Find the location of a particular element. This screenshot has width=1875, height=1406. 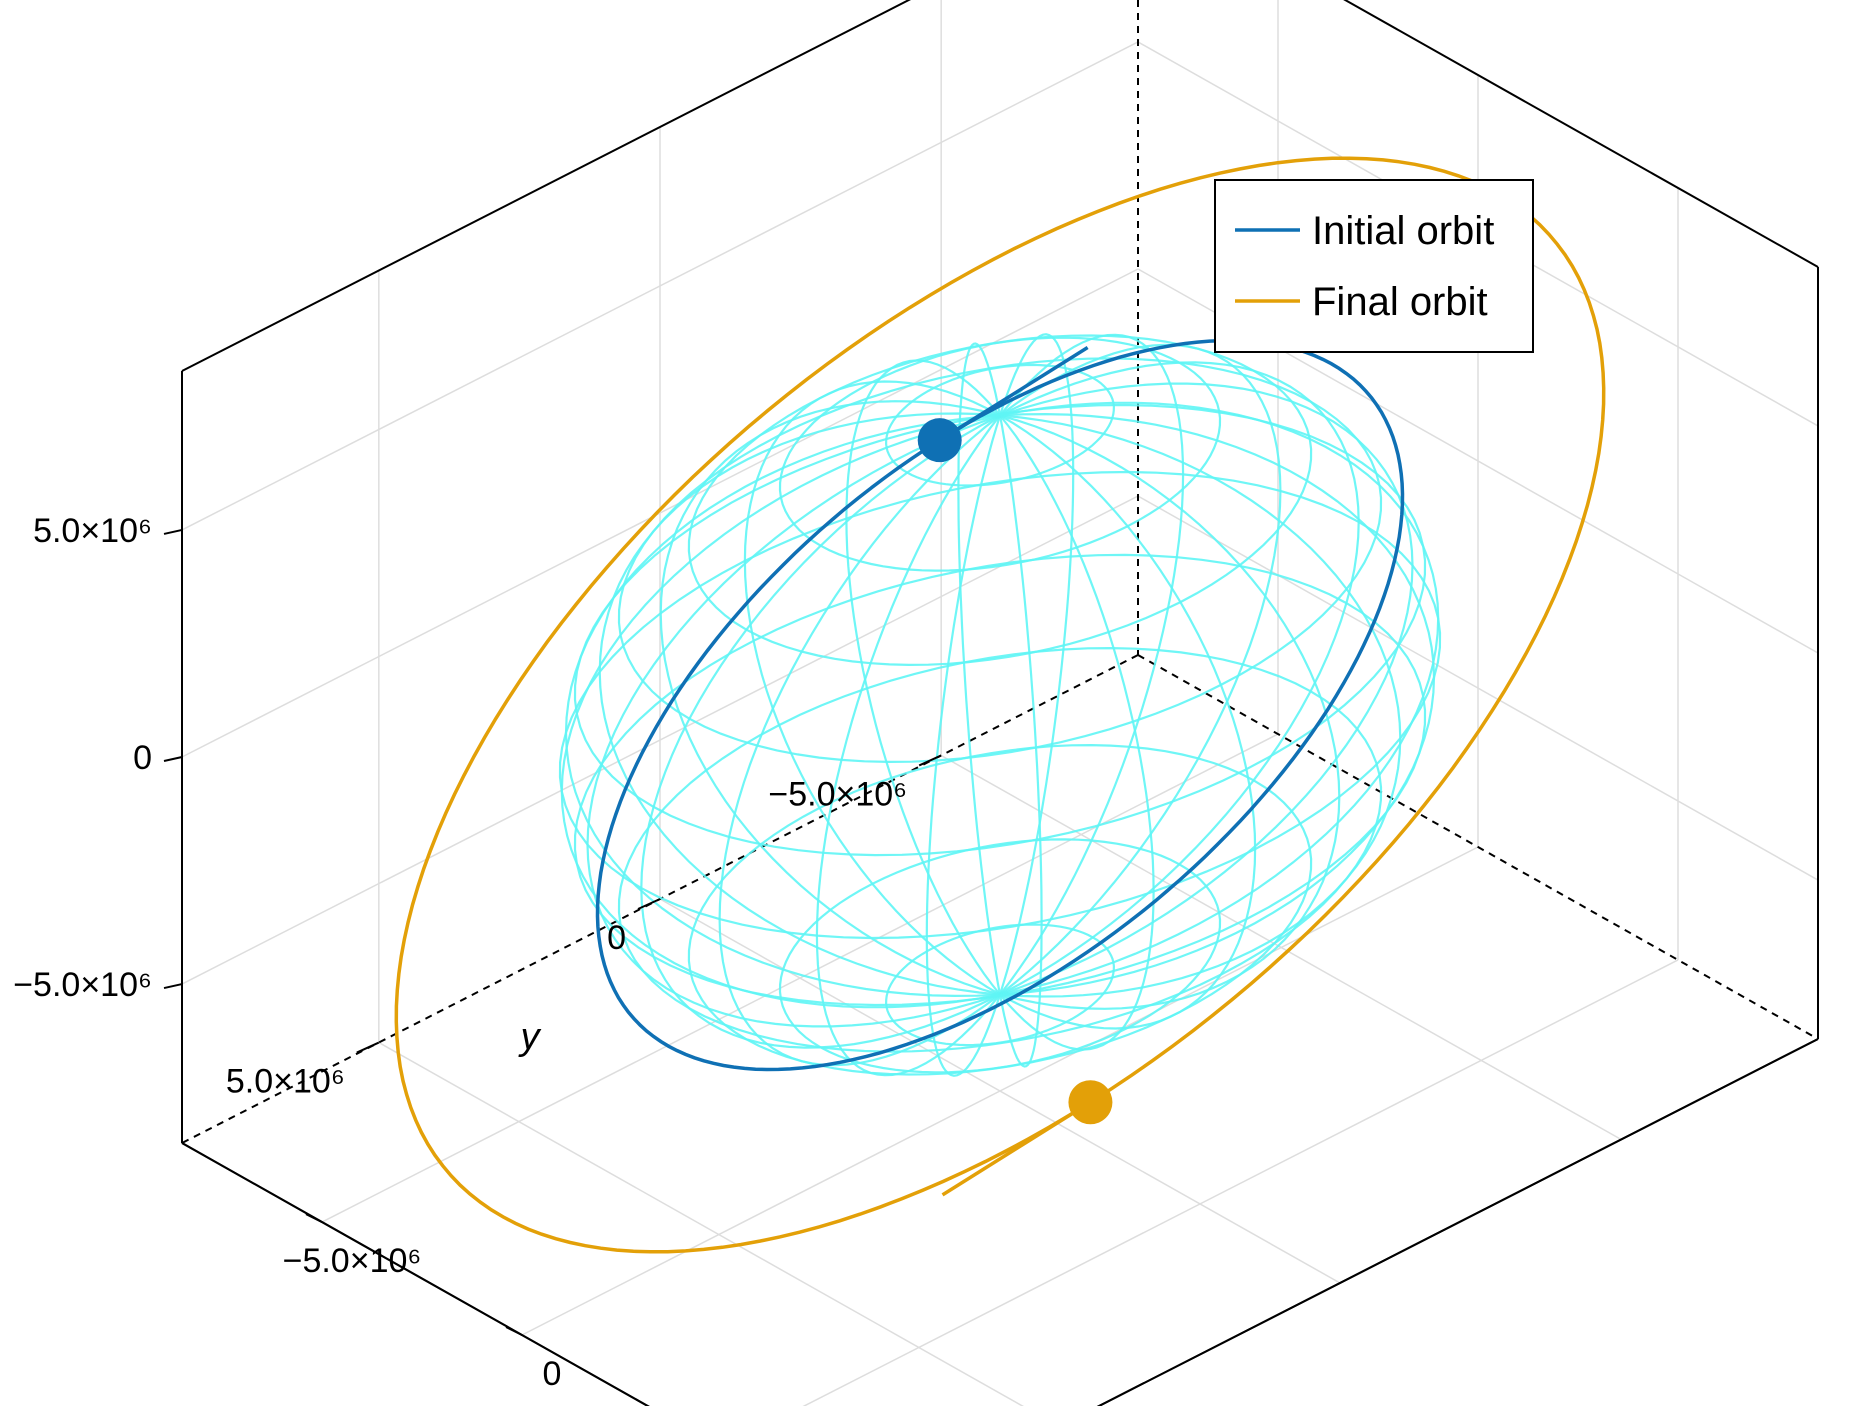

y-axis-label: y is located at coordinates (530, 1037).